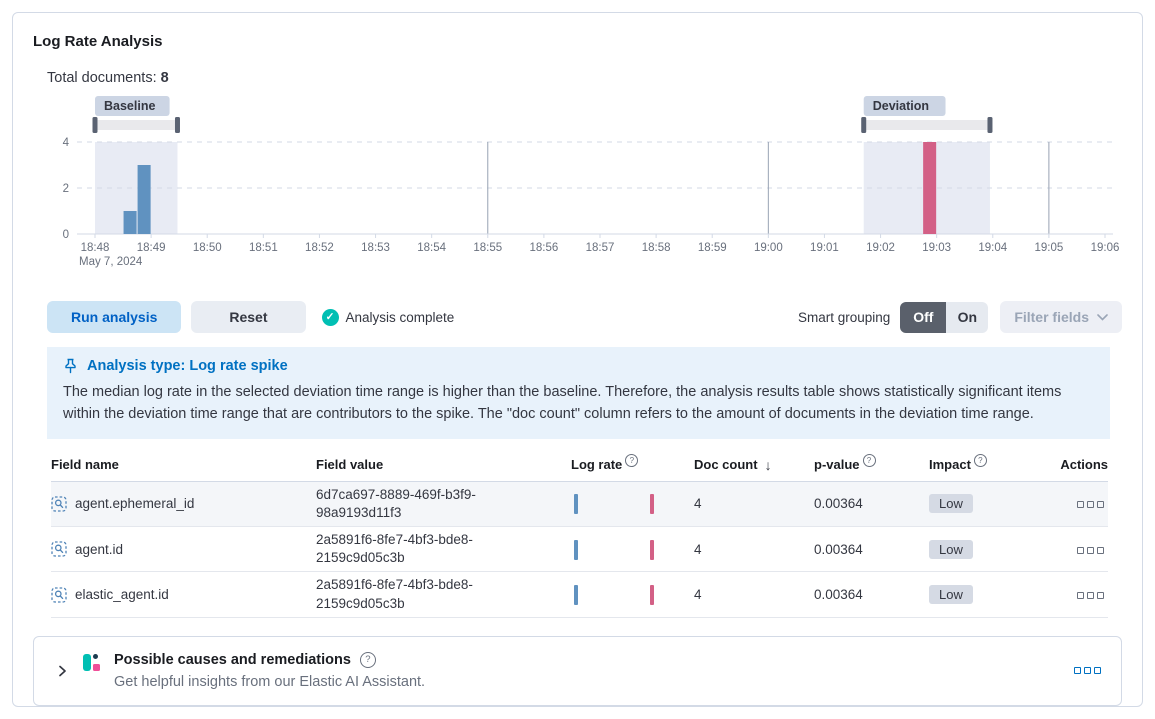 This screenshot has width=1155, height=719. I want to click on col-actions: Actions, so click(1084, 464).